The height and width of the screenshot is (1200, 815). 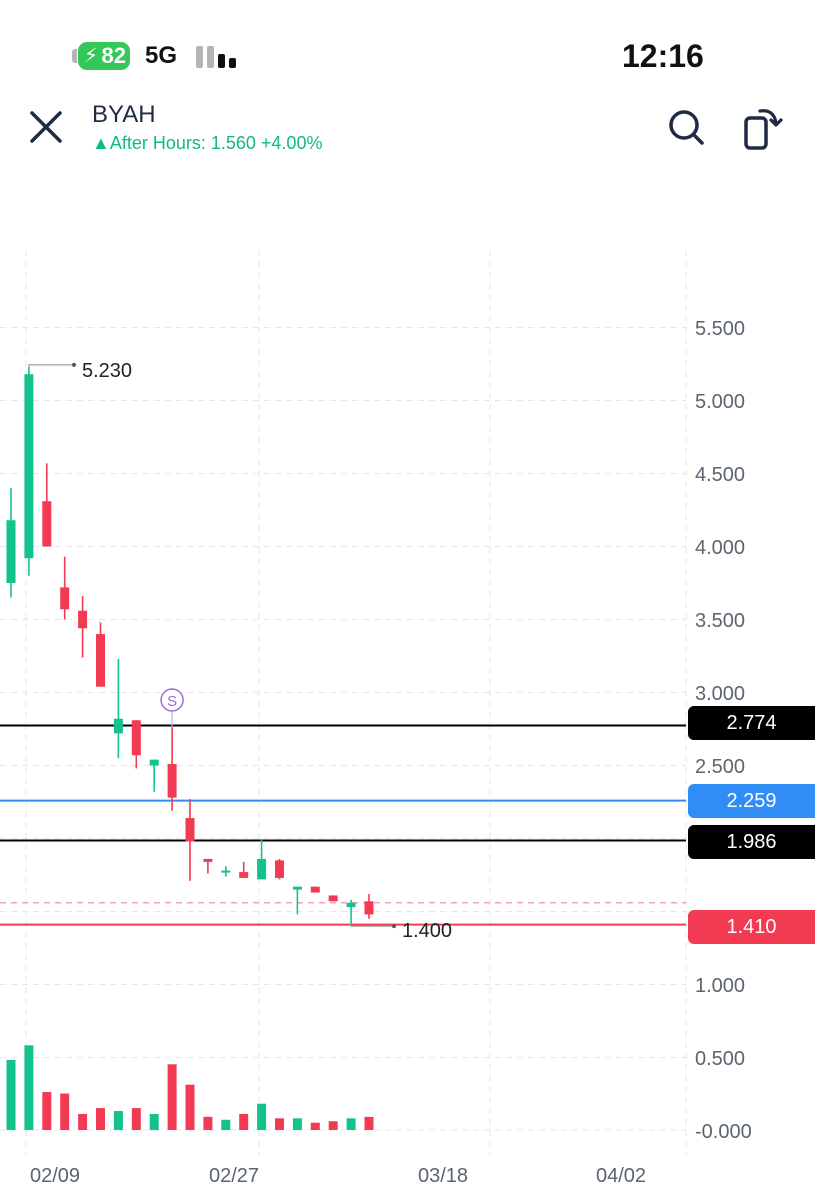 What do you see at coordinates (751, 723) in the screenshot?
I see `price-tag-2774: 2.774` at bounding box center [751, 723].